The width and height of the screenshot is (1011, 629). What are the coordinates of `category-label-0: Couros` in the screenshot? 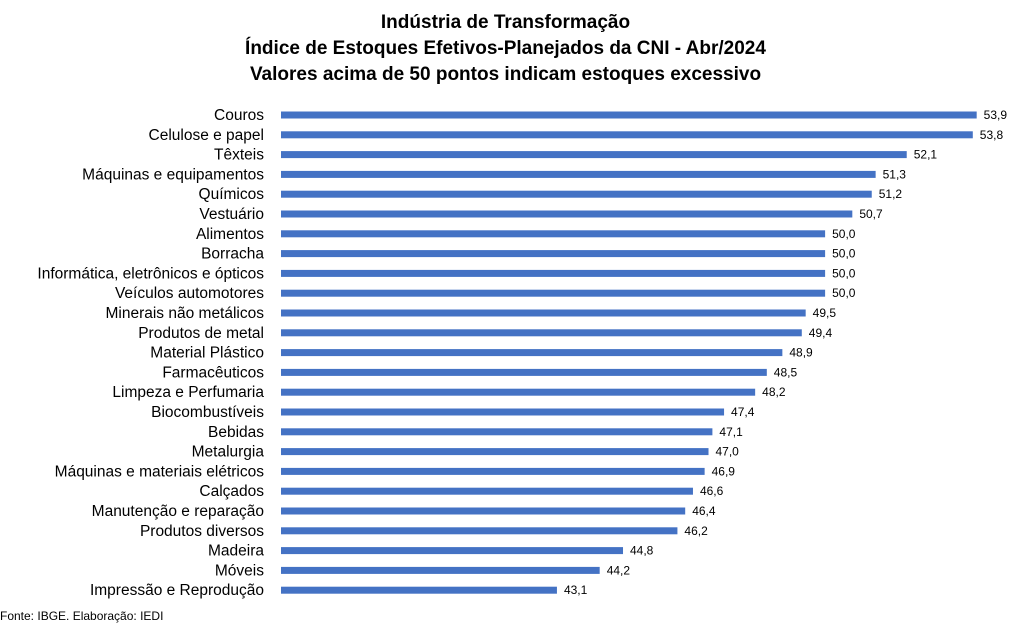 It's located at (239, 115).